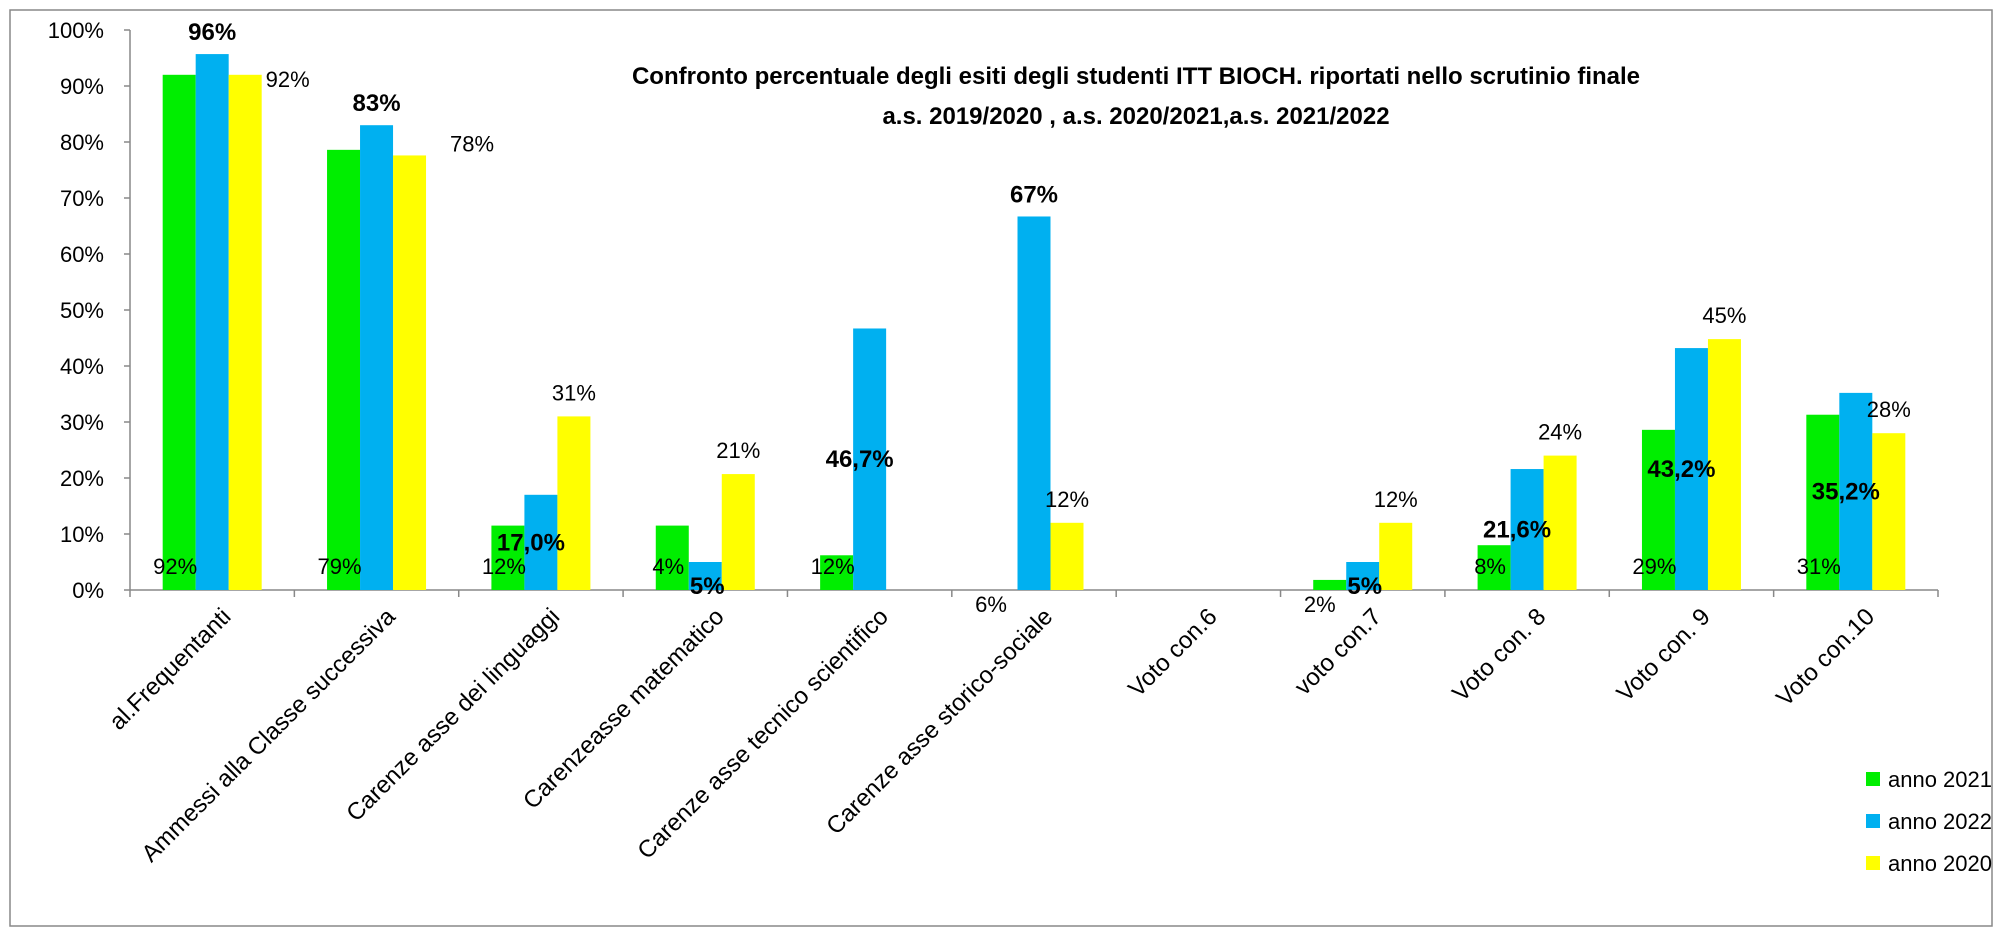 Image resolution: width=2002 pixels, height=933 pixels. Describe the element at coordinates (82, 478) in the screenshot. I see `y-tick-label: 20%` at that location.